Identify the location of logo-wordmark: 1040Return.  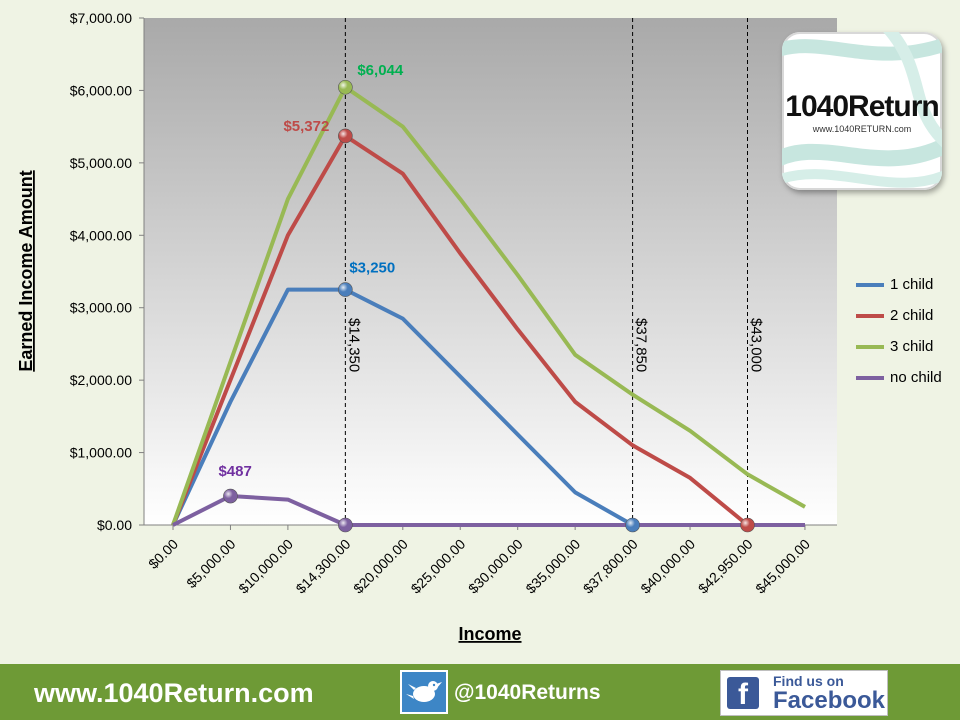
(862, 106).